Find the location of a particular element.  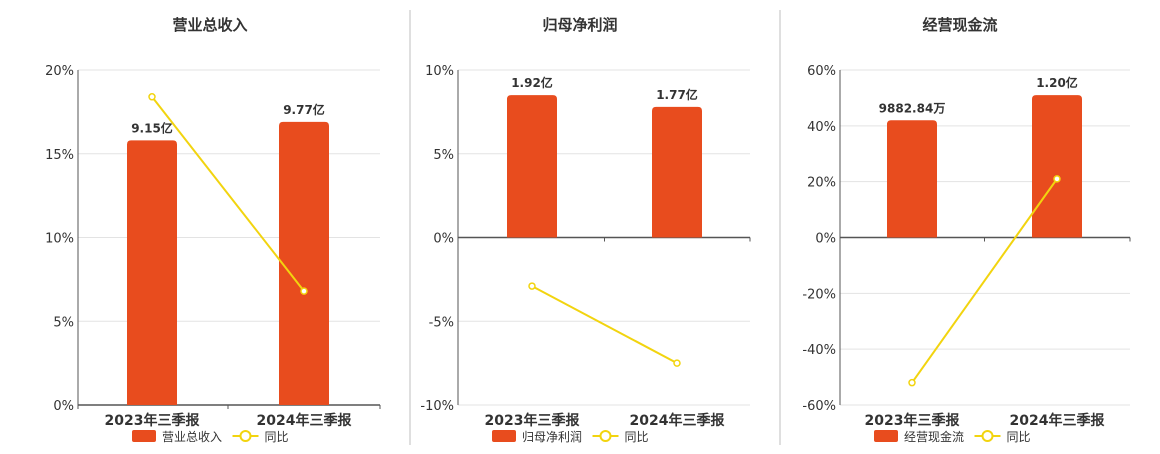

y-tick-label: -40% is located at coordinates (819, 350).